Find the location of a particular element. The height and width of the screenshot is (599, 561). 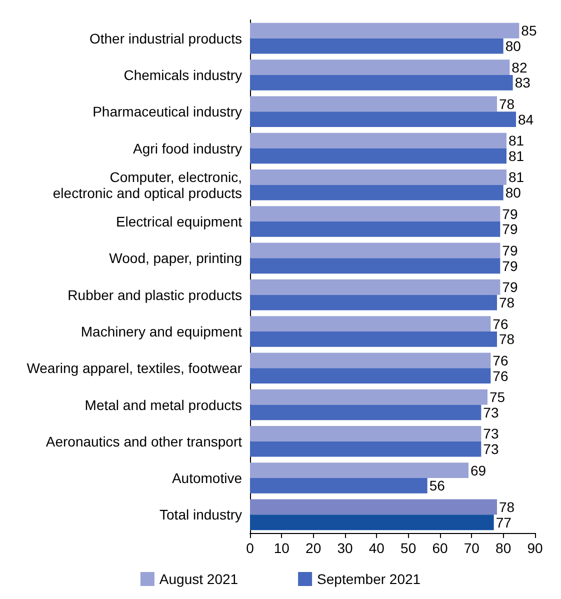

data-label: 75 is located at coordinates (498, 397).